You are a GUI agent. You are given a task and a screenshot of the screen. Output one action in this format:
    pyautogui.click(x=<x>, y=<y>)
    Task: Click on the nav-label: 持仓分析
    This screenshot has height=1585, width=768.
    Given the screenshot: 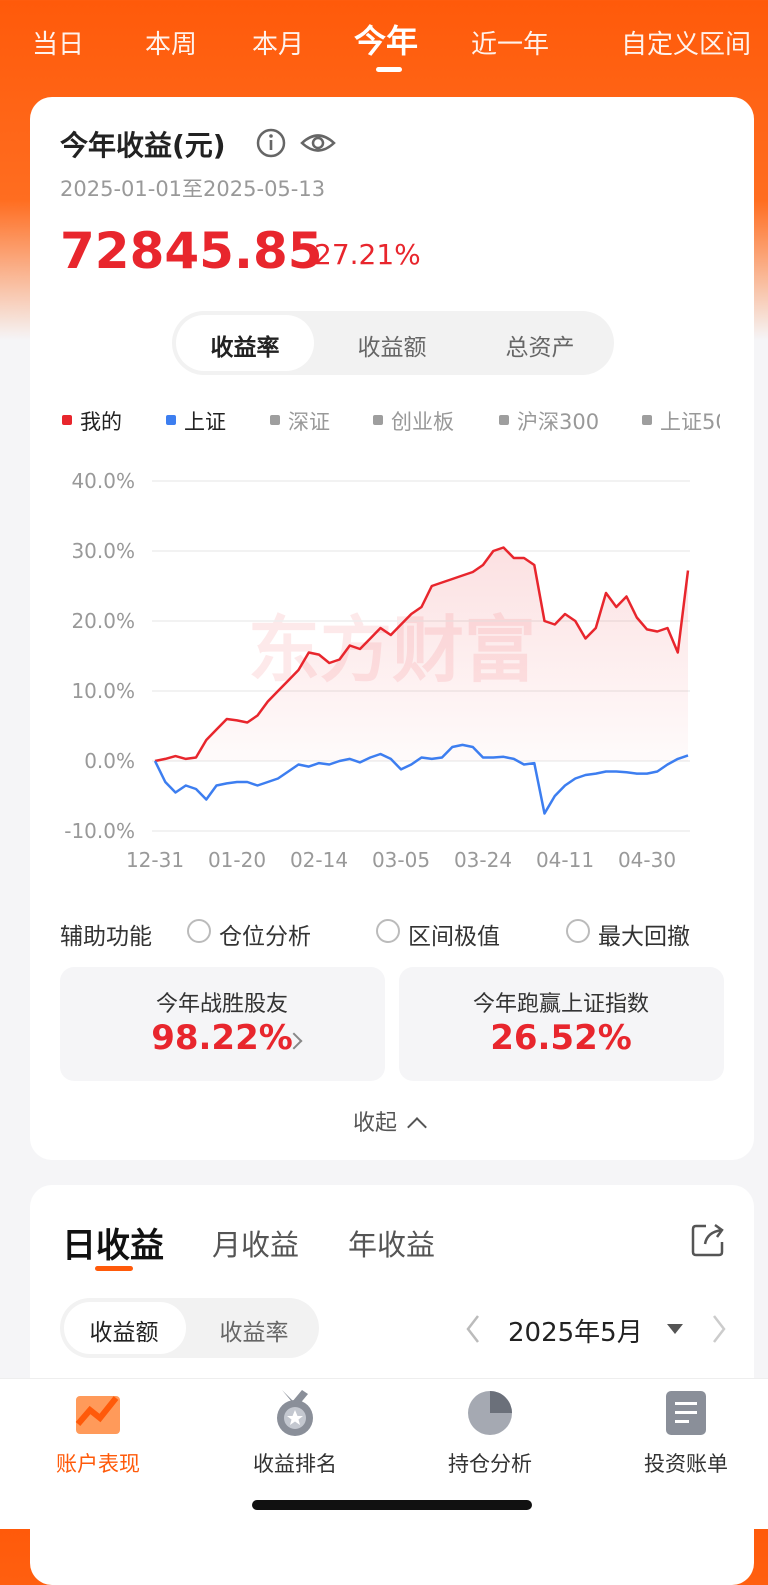 What is the action you would take?
    pyautogui.click(x=490, y=1464)
    